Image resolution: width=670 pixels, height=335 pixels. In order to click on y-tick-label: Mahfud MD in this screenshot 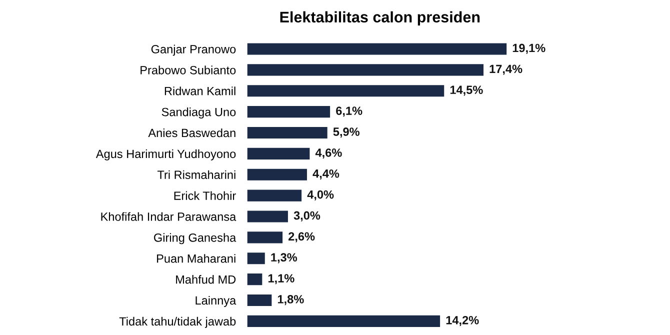, I will do `click(206, 279)`.